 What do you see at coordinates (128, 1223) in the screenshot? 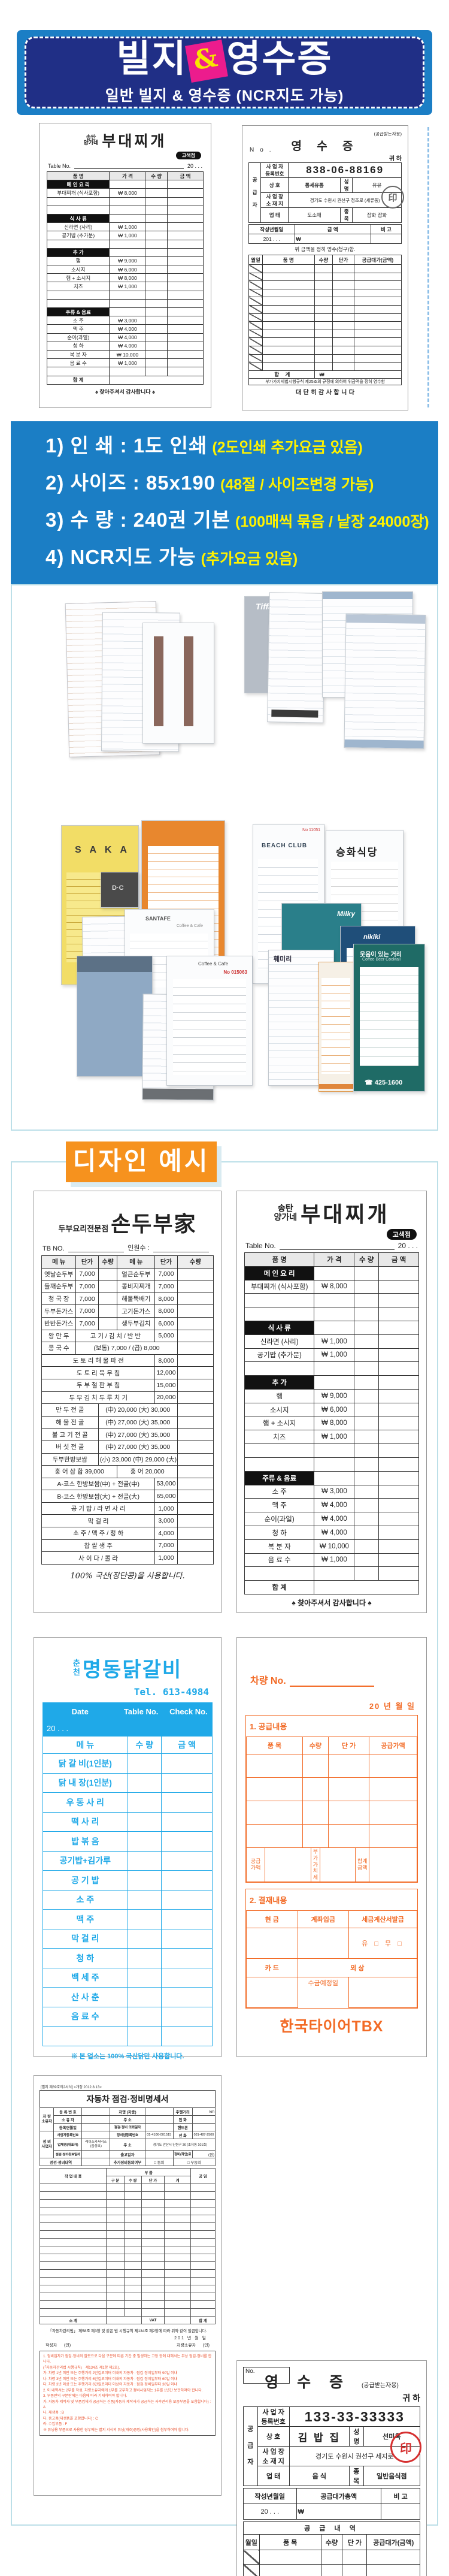
I see `sondubu-header: 두부요리전문점 손두부家` at bounding box center [128, 1223].